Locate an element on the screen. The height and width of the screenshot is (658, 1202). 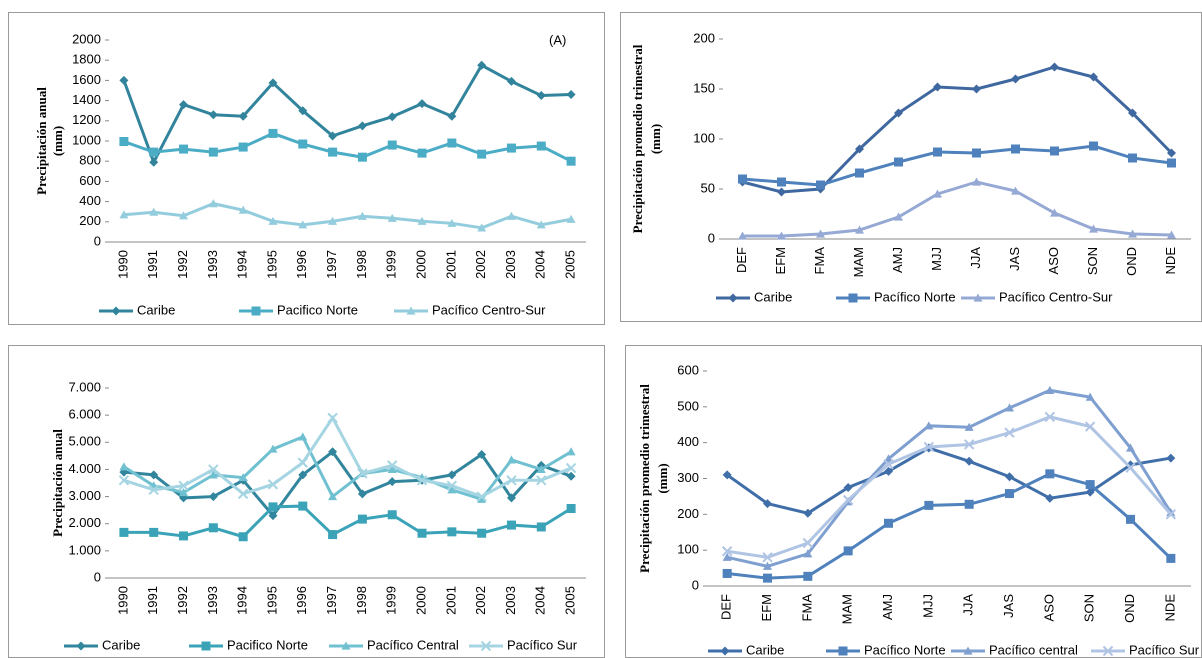
x-tick-label: ASO is located at coordinates (1053, 260).